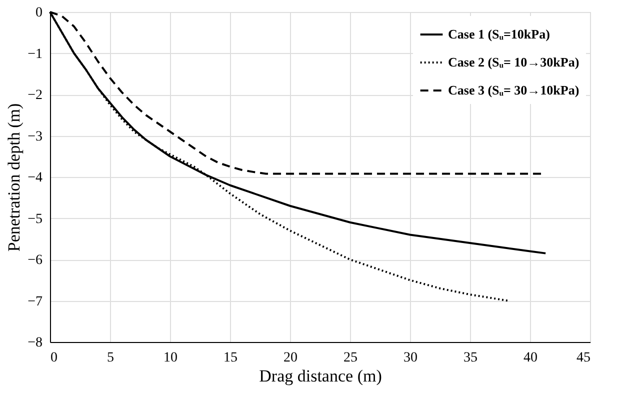  I want to click on y-tick-label: −4, so click(35, 178).